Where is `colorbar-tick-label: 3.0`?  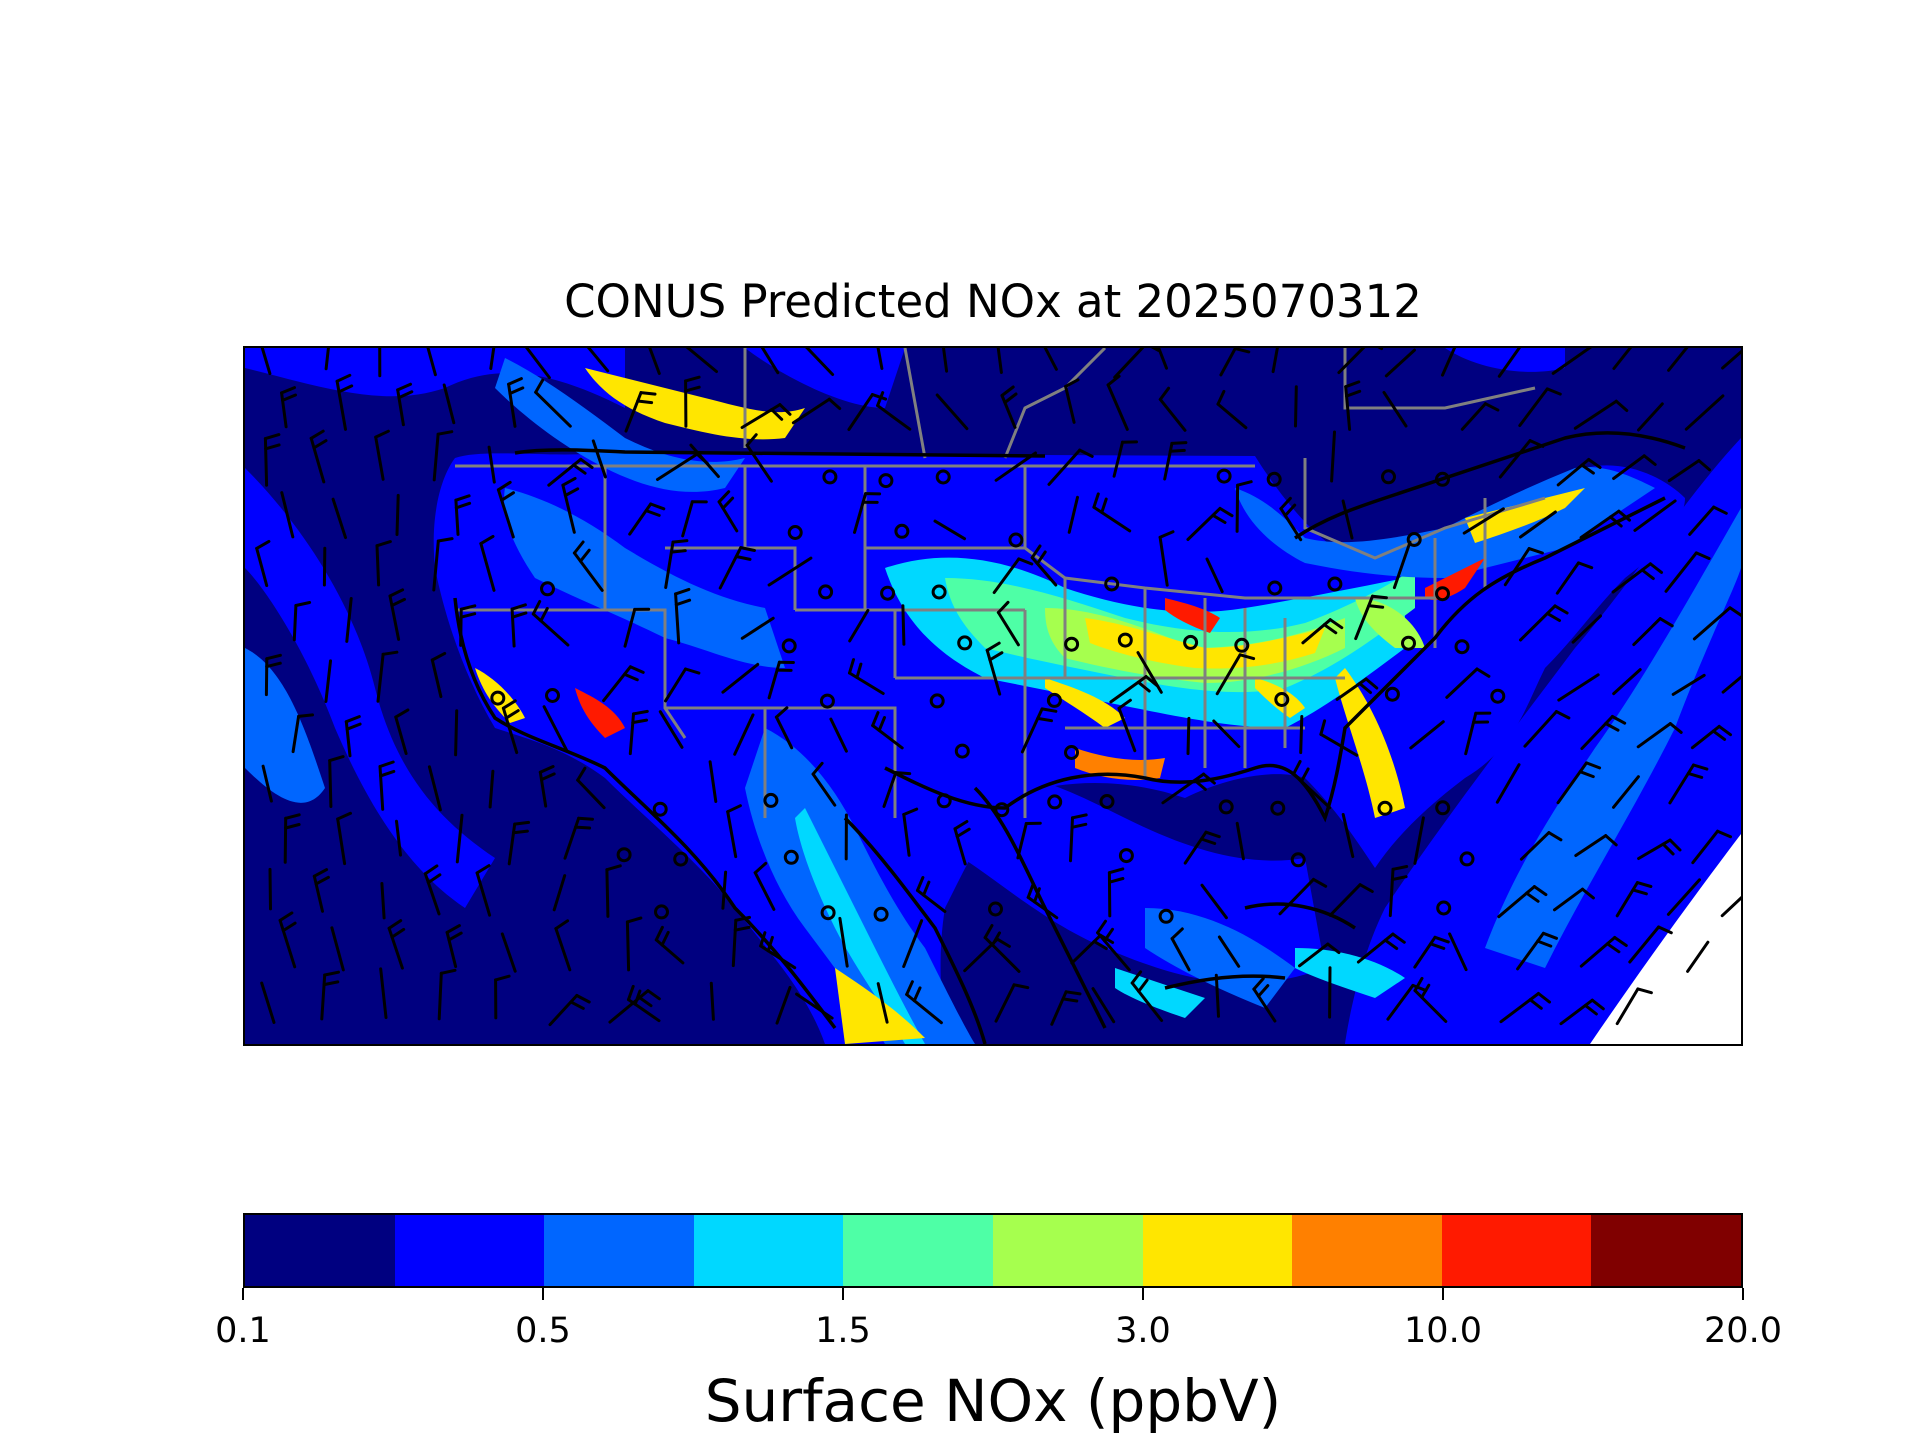
colorbar-tick-label: 3.0 is located at coordinates (1143, 1331).